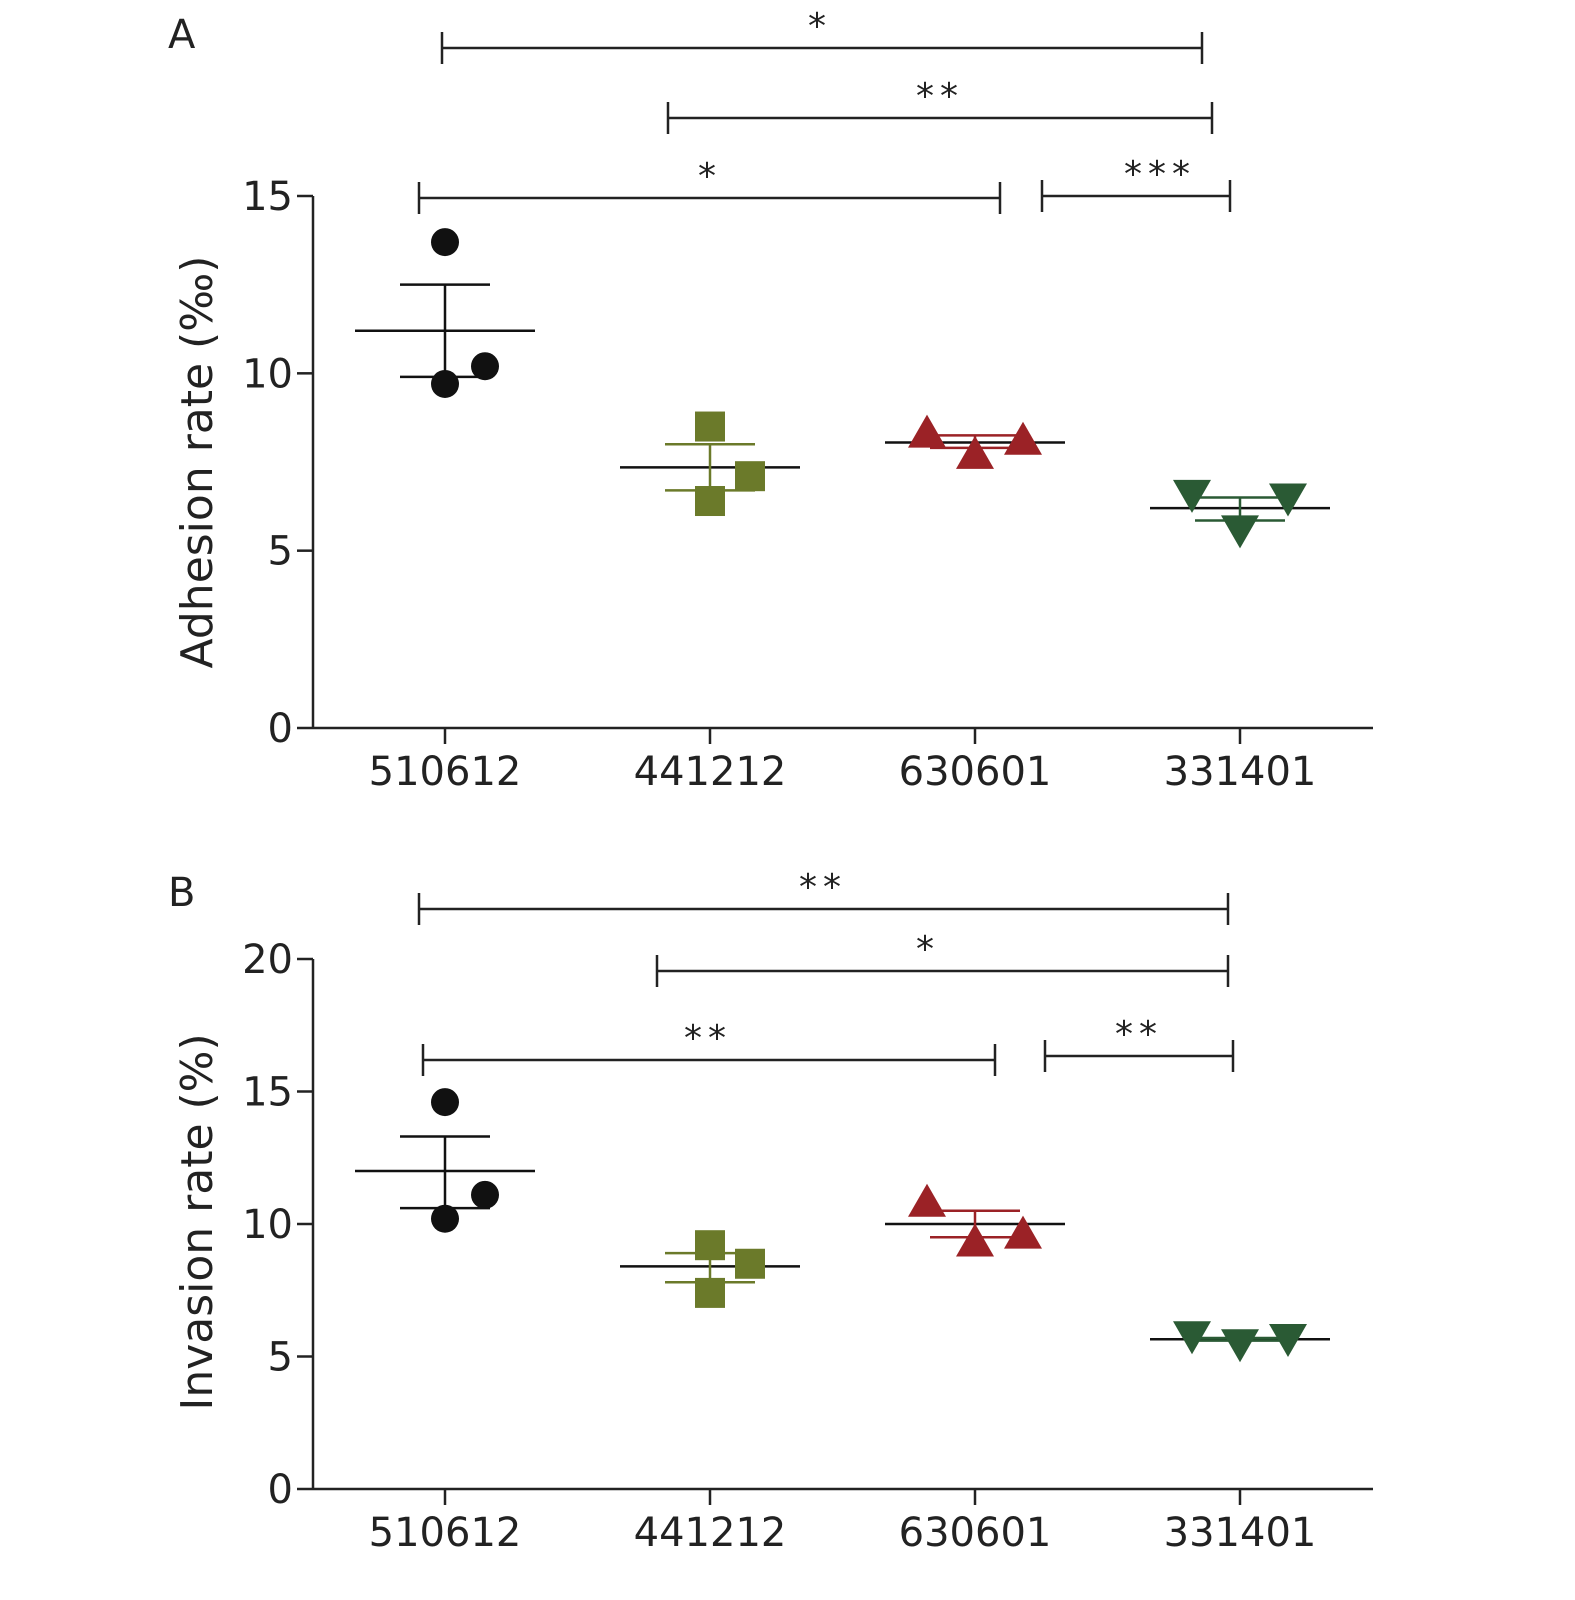 The width and height of the screenshot is (1575, 1600). I want to click on y-tick-label: 20, so click(267, 960).